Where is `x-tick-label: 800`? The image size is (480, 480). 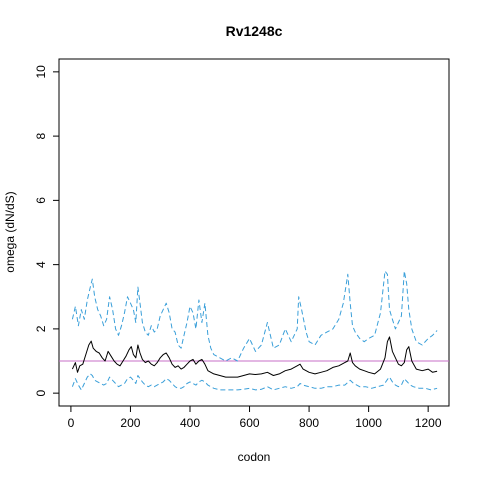
x-tick-label: 800 is located at coordinates (309, 423).